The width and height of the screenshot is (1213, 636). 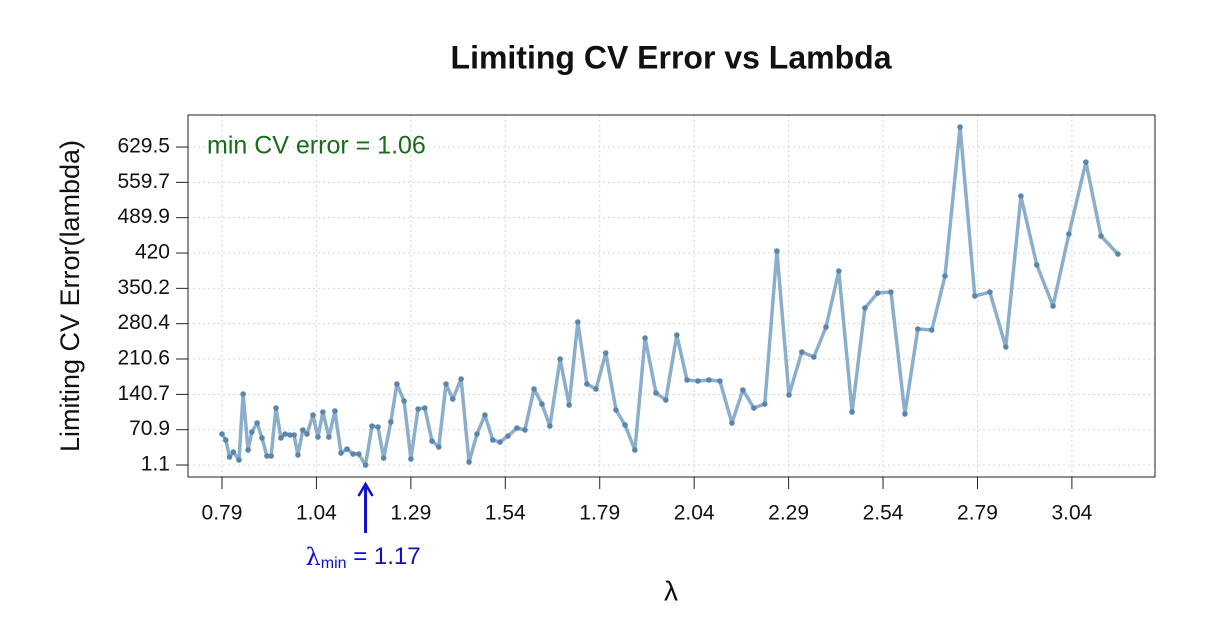 I want to click on y-tick-label: 559.7, so click(x=143, y=181).